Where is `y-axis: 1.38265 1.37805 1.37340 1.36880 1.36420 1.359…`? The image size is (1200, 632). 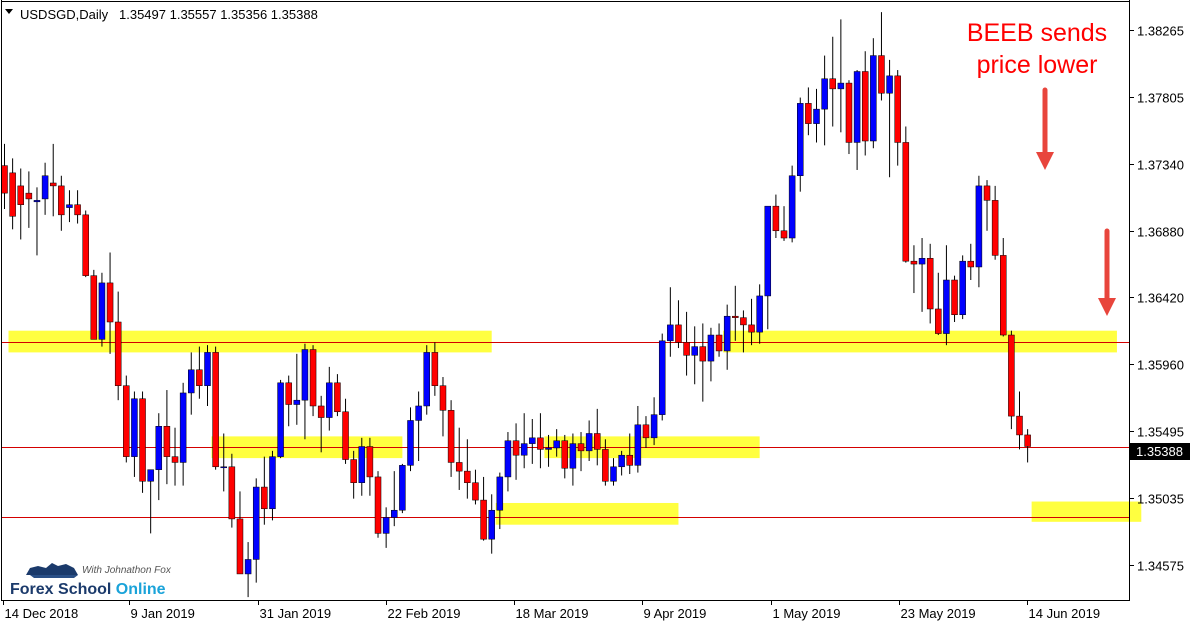
y-axis: 1.38265 1.37805 1.37340 1.36880 1.36420 1.359… is located at coordinates (1156, 299).